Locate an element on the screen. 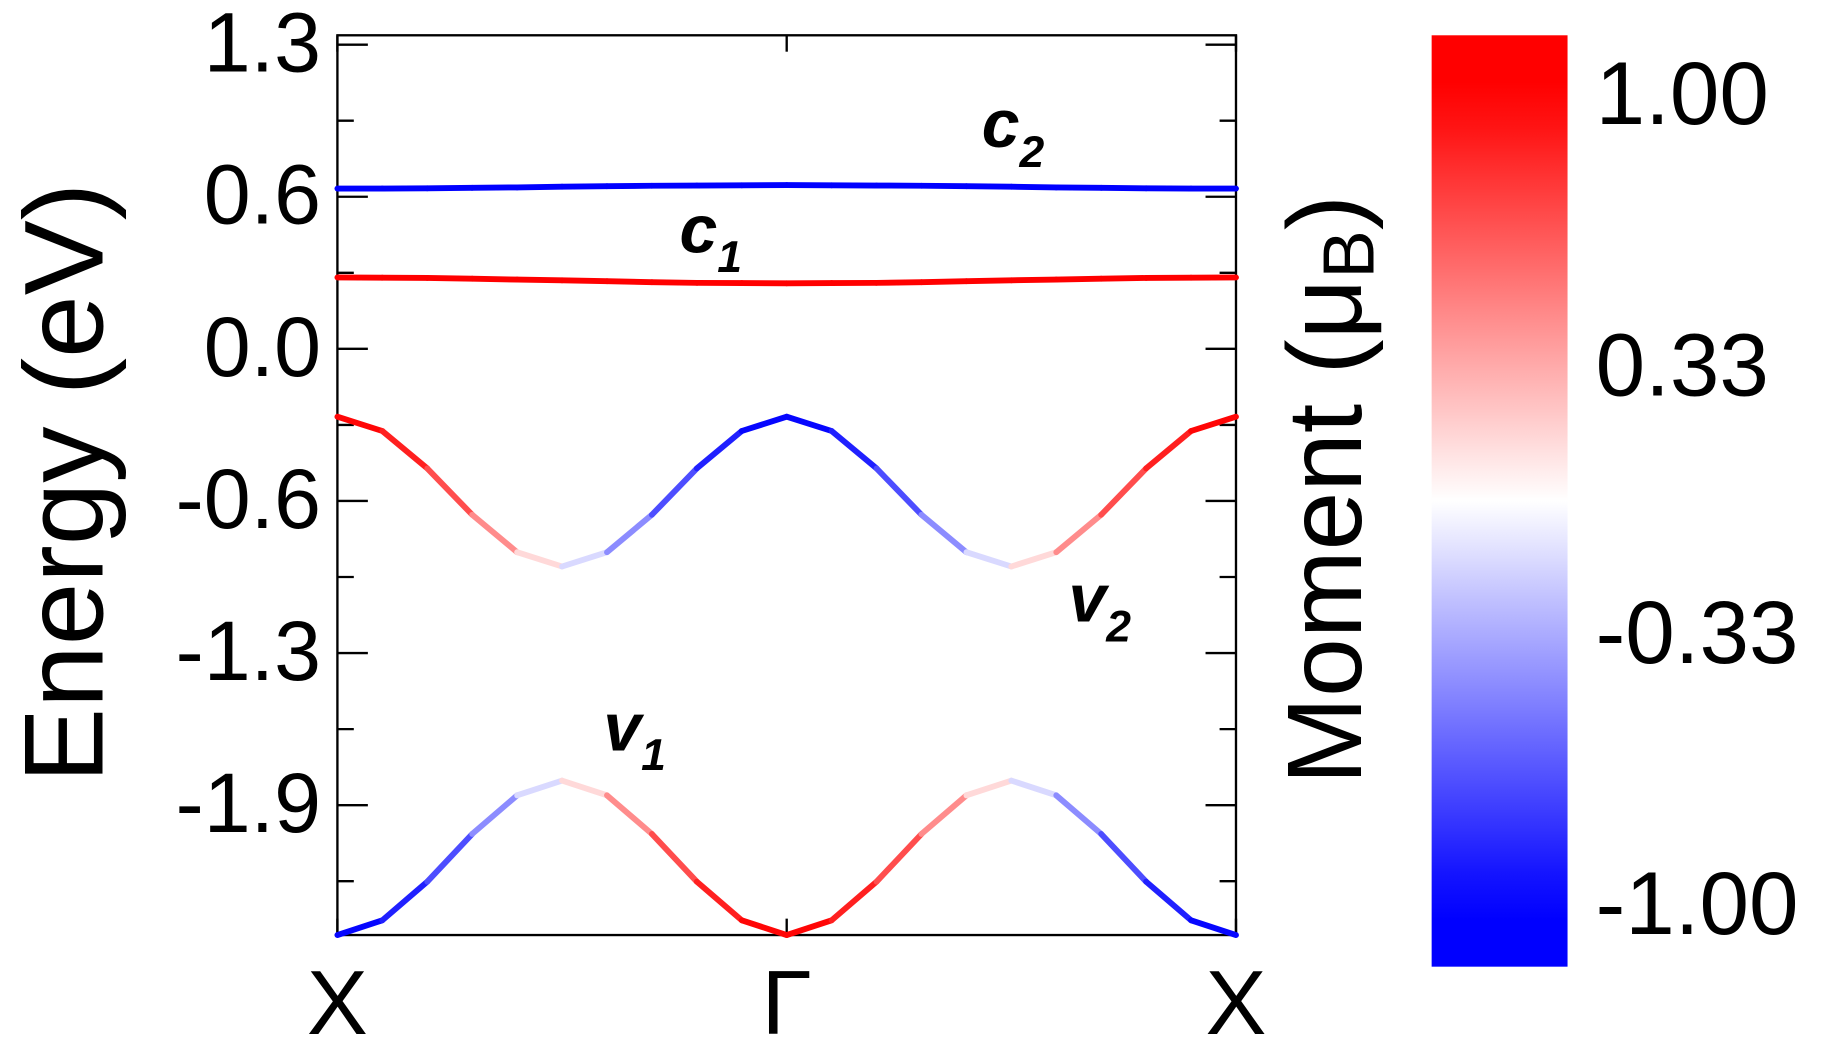  y-tick-label: -1.3 is located at coordinates (248, 651).